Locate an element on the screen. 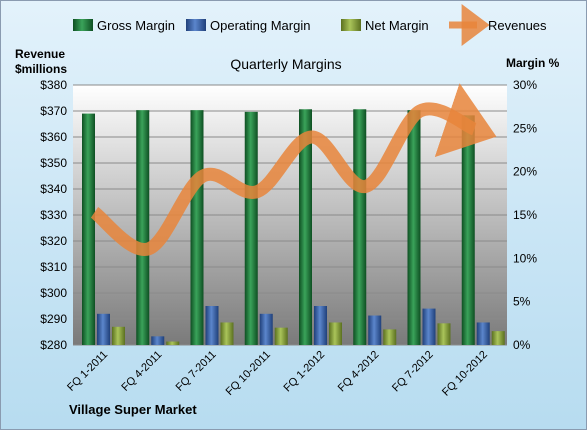  x-tick-label: FQ 4-2011 is located at coordinates (141, 371).